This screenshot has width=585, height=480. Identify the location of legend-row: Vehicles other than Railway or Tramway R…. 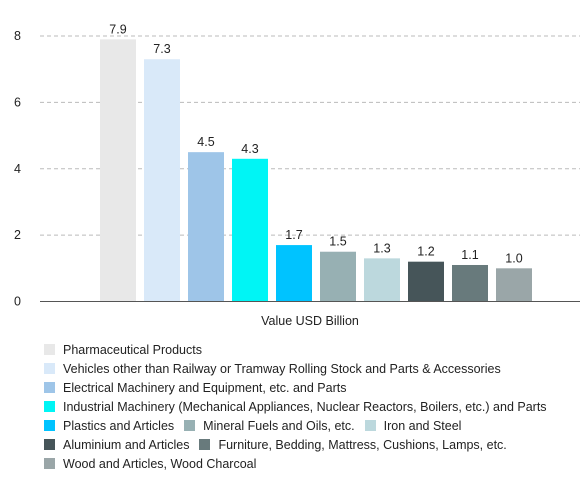
(312, 368).